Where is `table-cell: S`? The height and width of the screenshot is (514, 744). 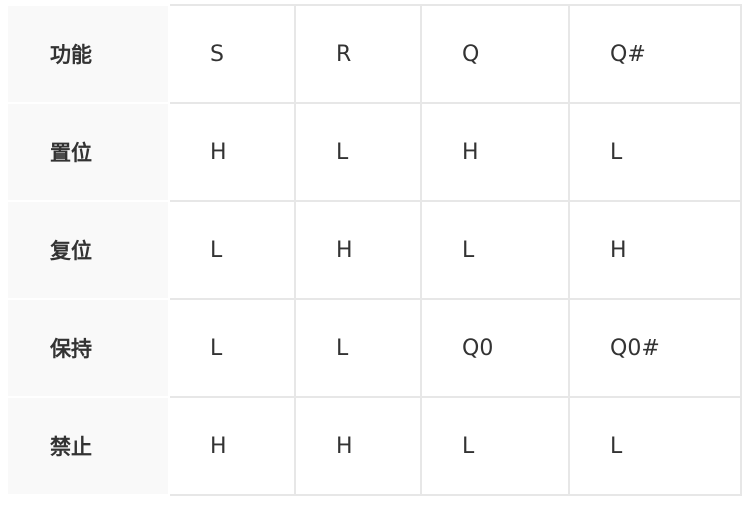
table-cell: S is located at coordinates (232, 54).